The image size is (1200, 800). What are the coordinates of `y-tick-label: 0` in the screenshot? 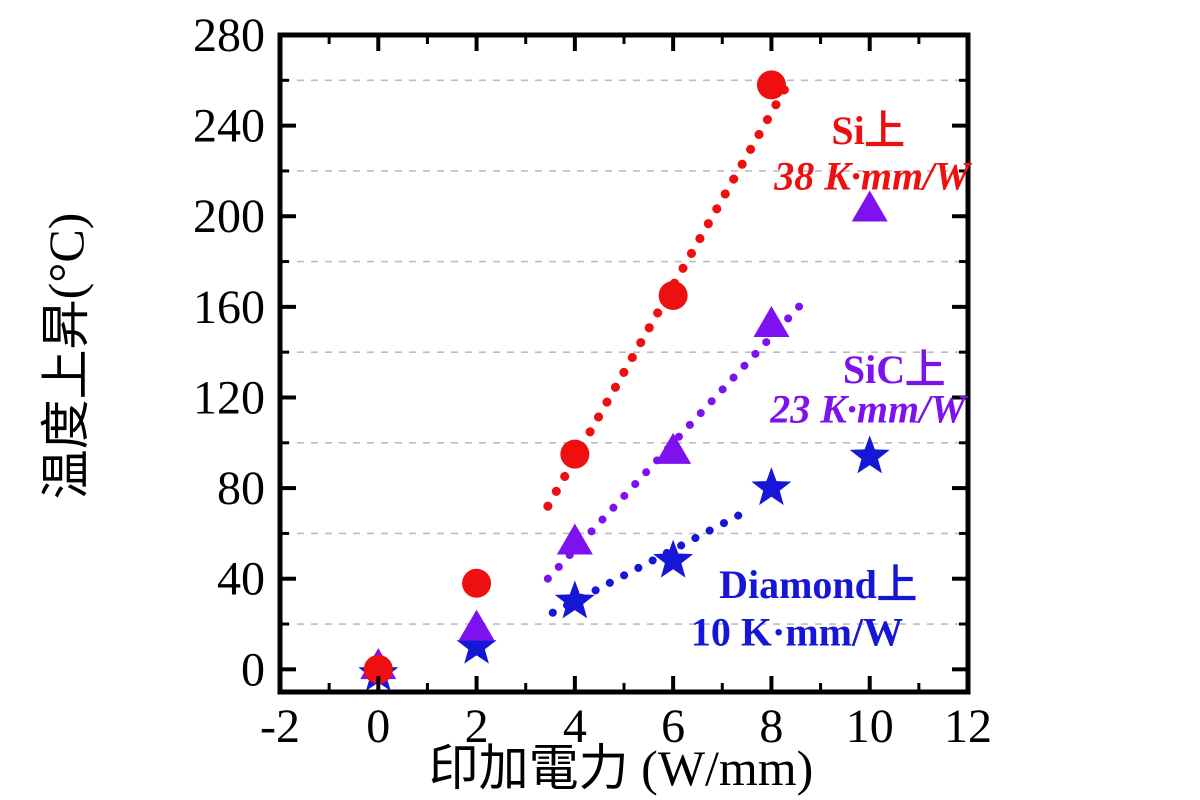 It's located at (253, 669).